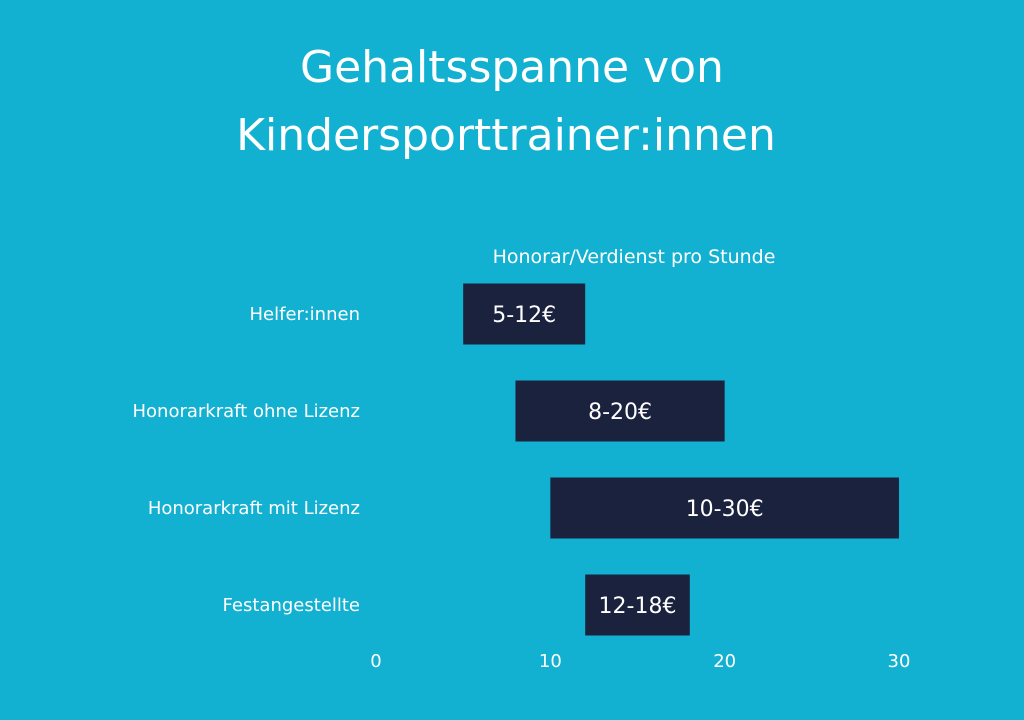 The height and width of the screenshot is (720, 1024). What do you see at coordinates (724, 661) in the screenshot?
I see `x-tick-label: 20` at bounding box center [724, 661].